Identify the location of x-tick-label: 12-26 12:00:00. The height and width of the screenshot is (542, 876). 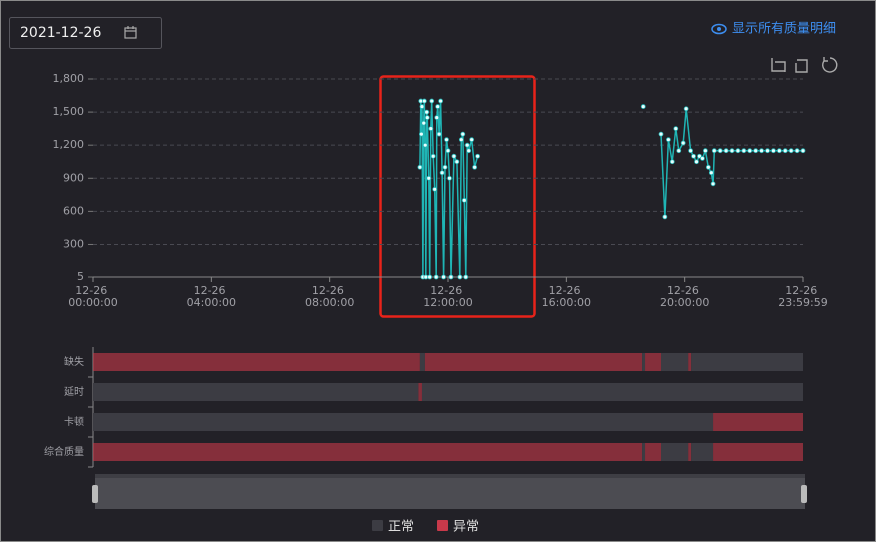
(447, 296).